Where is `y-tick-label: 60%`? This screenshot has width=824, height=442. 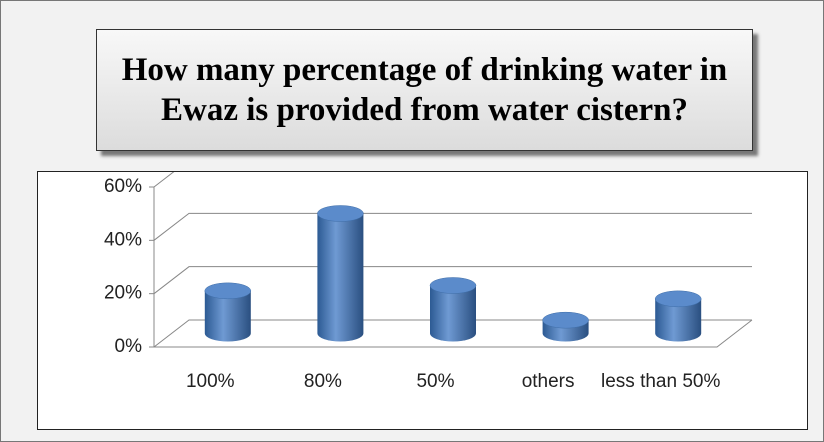 y-tick-label: 60% is located at coordinates (123, 186).